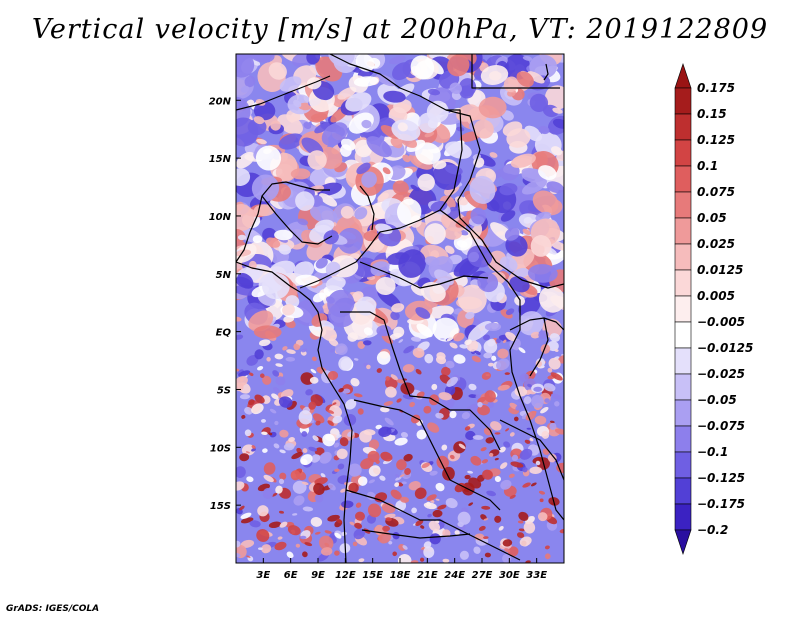 Image resolution: width=800 pixels, height=618 pixels. I want to click on lat-tick-label: 20N, so click(220, 101).